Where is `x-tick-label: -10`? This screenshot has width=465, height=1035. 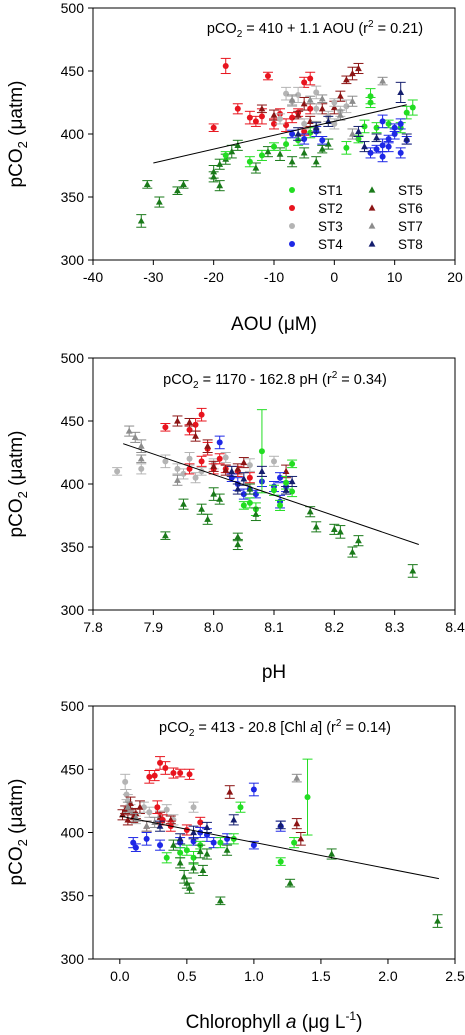 x-tick-label: -10 is located at coordinates (274, 277).